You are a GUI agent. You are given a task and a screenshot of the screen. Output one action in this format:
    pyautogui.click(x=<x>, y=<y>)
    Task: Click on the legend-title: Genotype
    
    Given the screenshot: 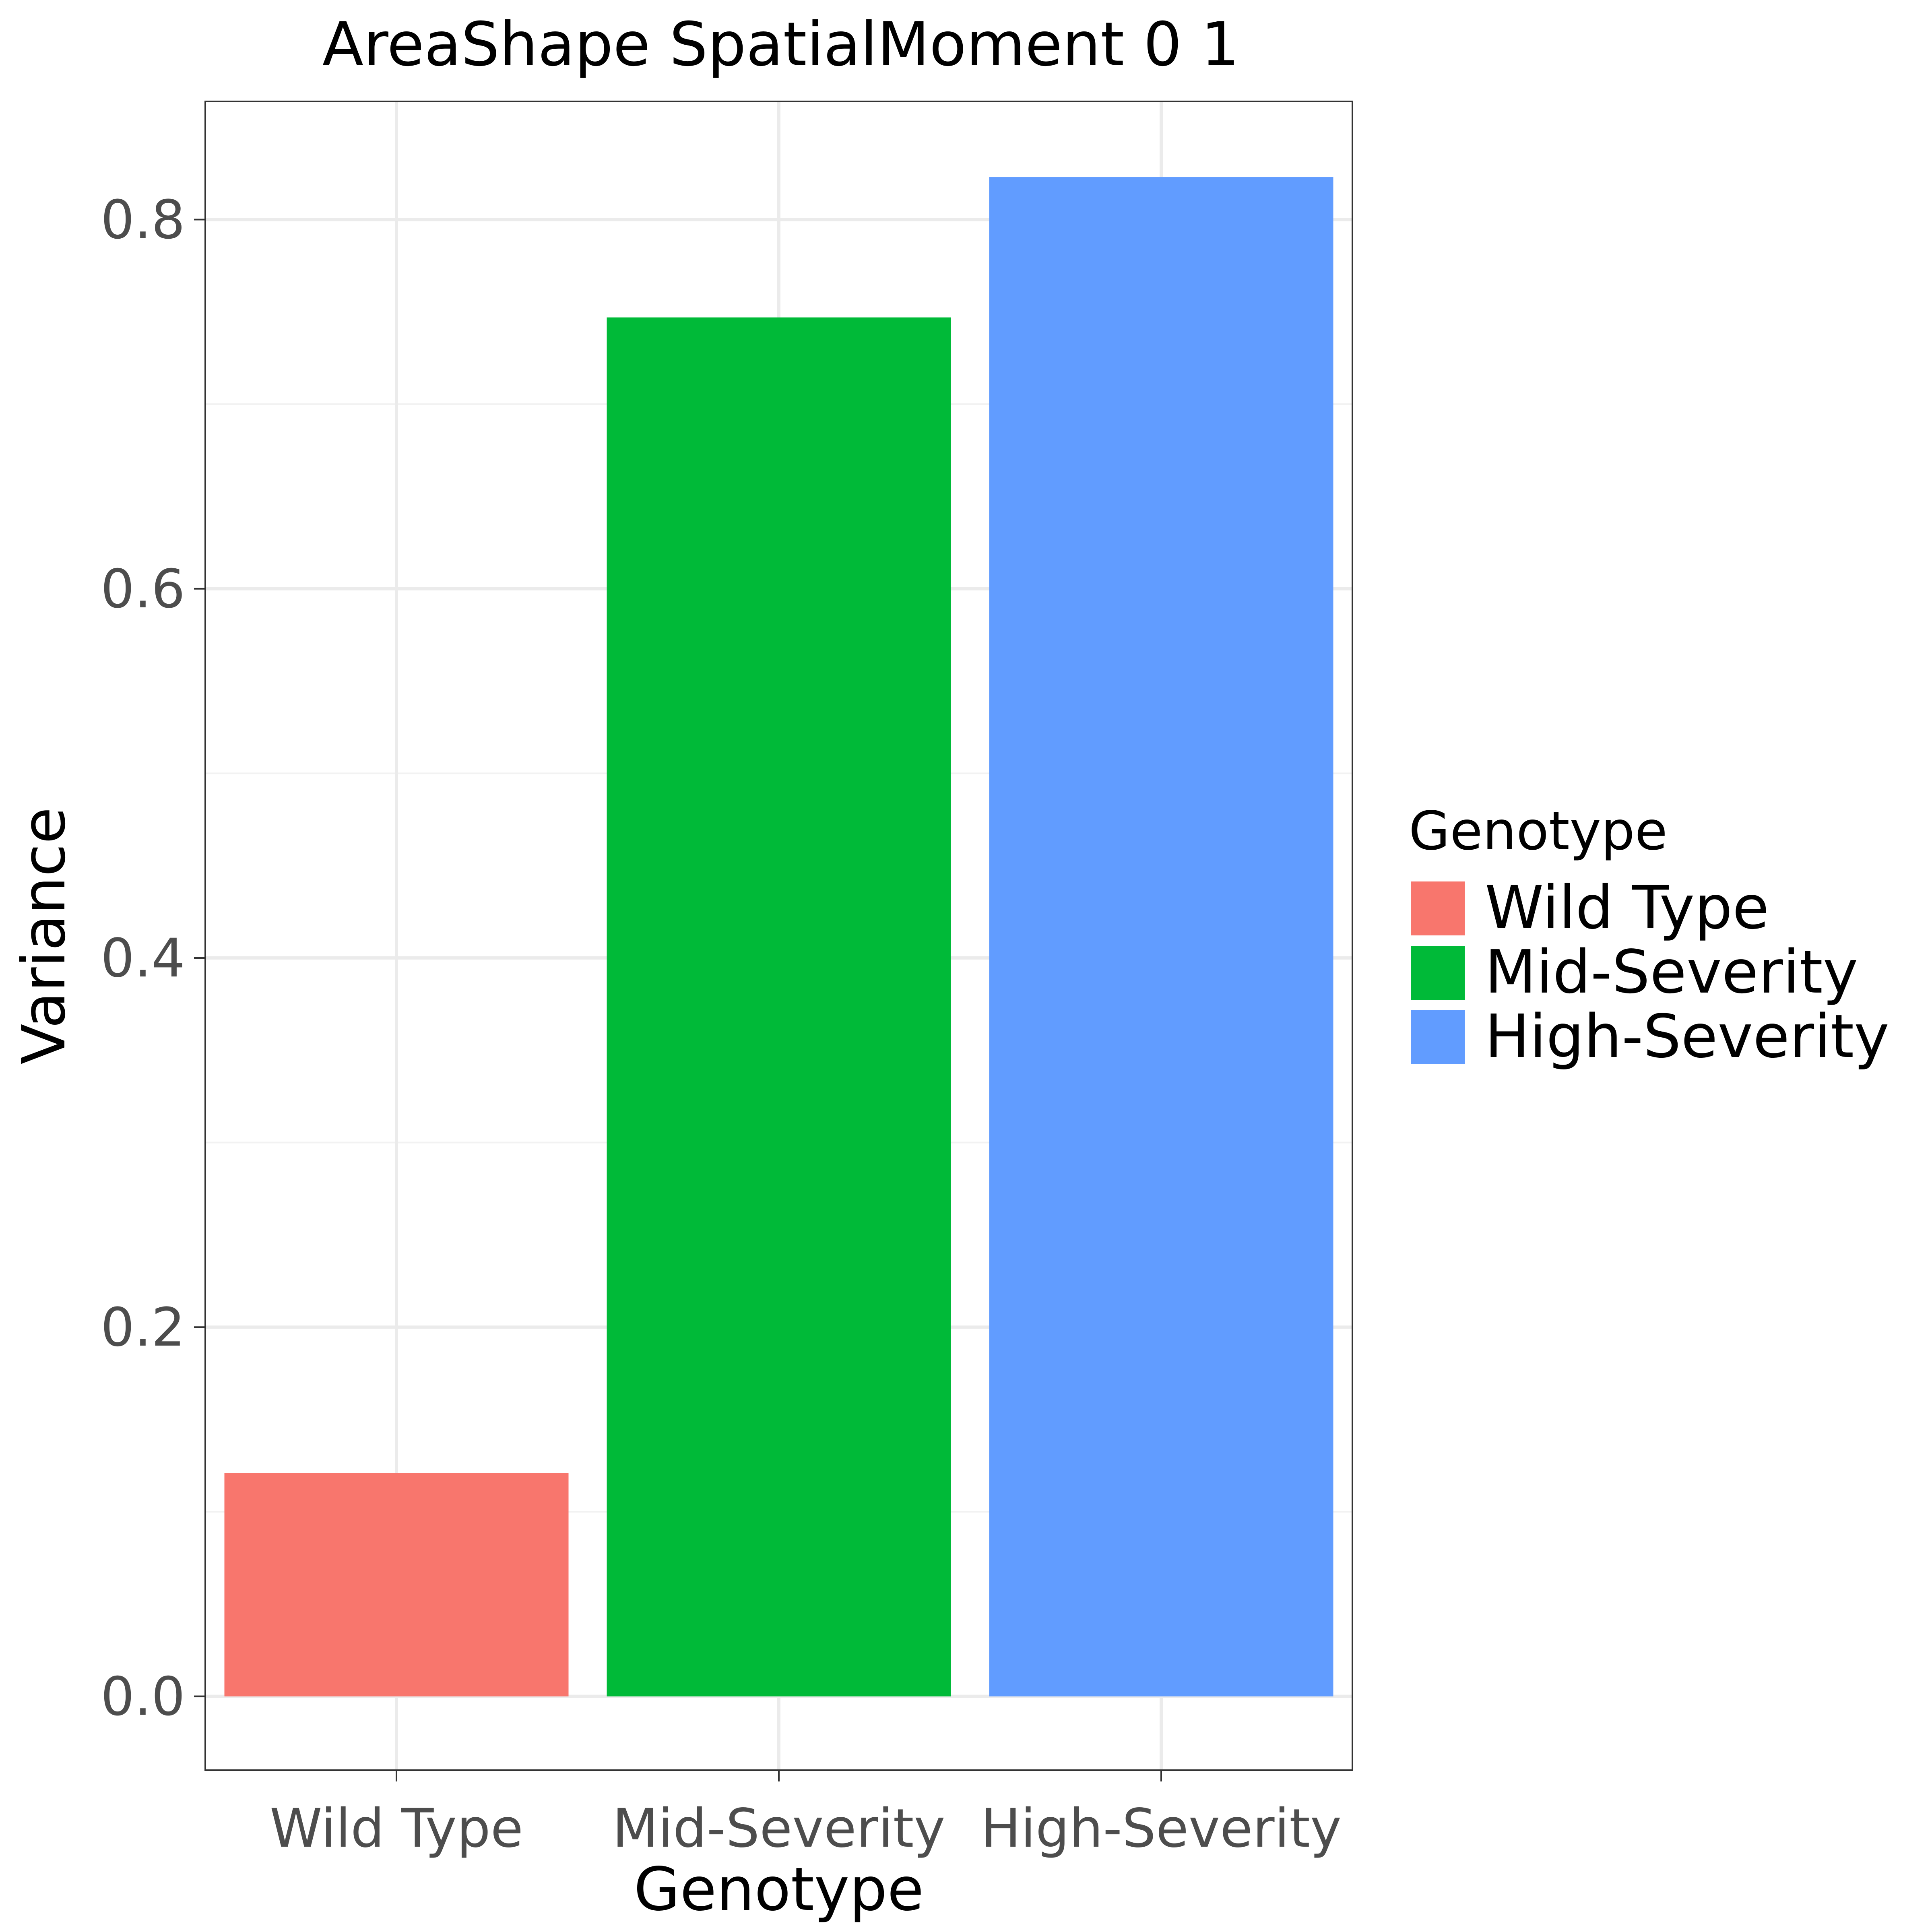 What is the action you would take?
    pyautogui.click(x=1538, y=831)
    